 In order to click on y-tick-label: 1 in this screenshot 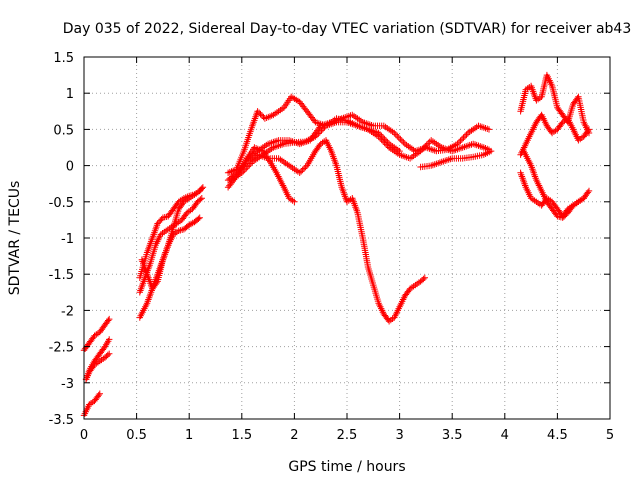, I will do `click(70, 94)`.